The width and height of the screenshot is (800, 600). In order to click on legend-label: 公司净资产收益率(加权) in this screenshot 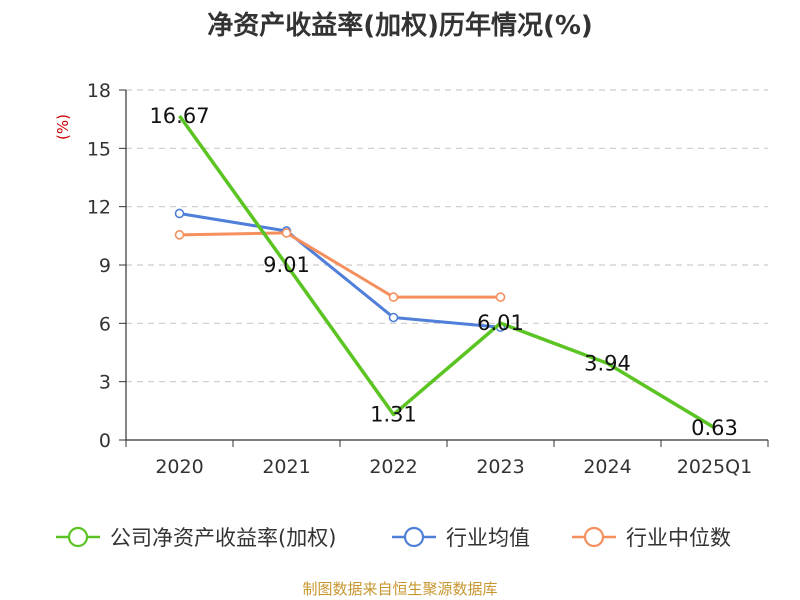, I will do `click(223, 538)`.